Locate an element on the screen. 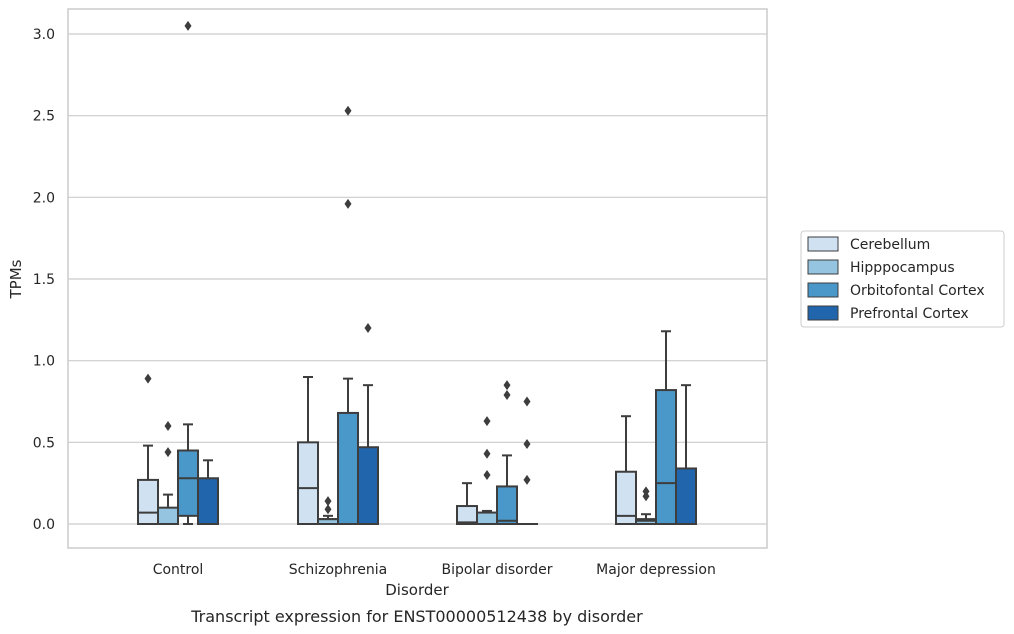  legend-label: Prefrontal Cortex is located at coordinates (909, 314).